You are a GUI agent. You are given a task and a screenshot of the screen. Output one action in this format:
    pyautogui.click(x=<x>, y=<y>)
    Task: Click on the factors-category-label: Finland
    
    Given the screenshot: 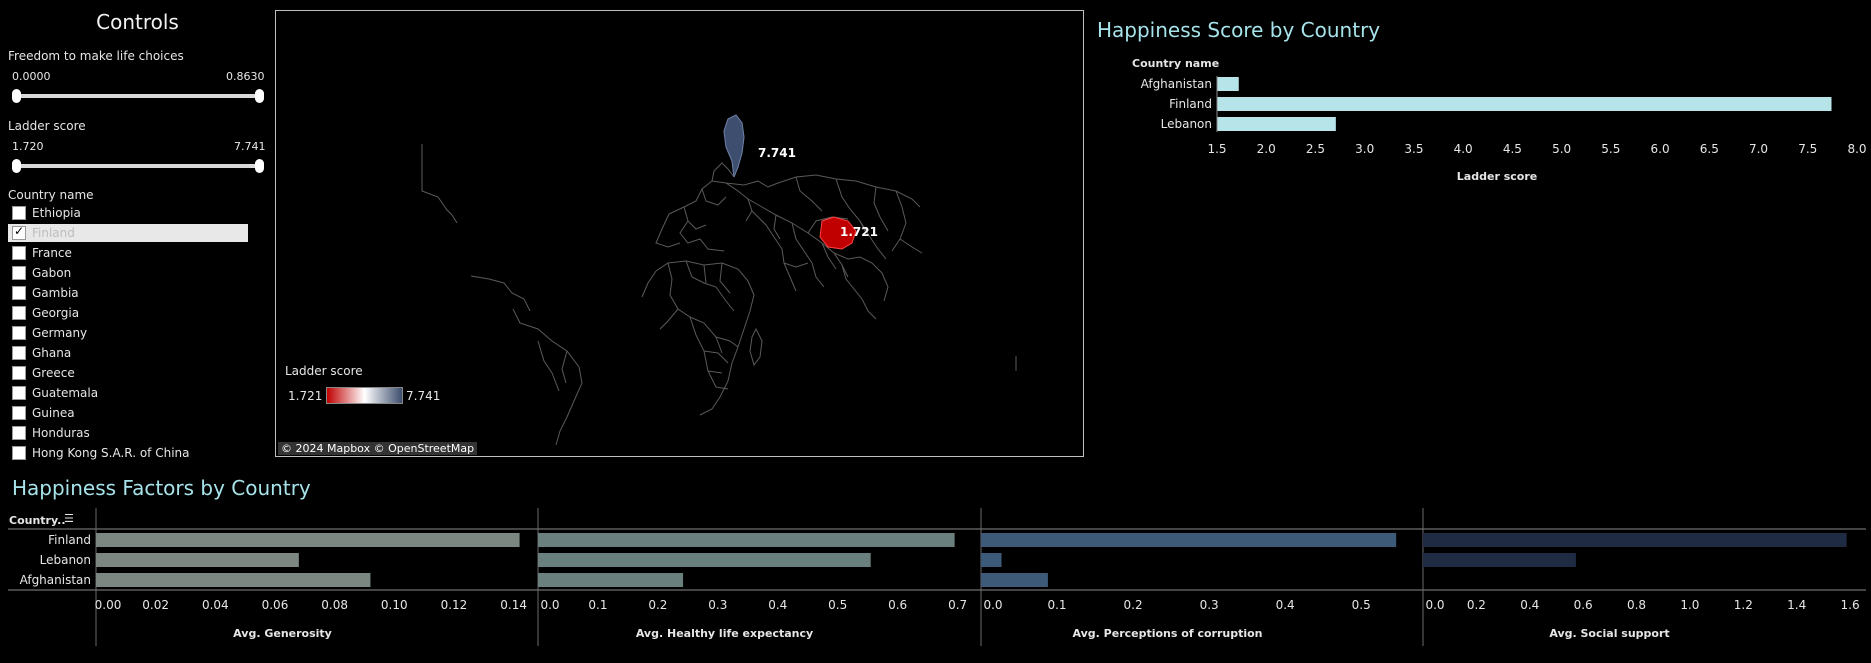 What is the action you would take?
    pyautogui.click(x=69, y=540)
    